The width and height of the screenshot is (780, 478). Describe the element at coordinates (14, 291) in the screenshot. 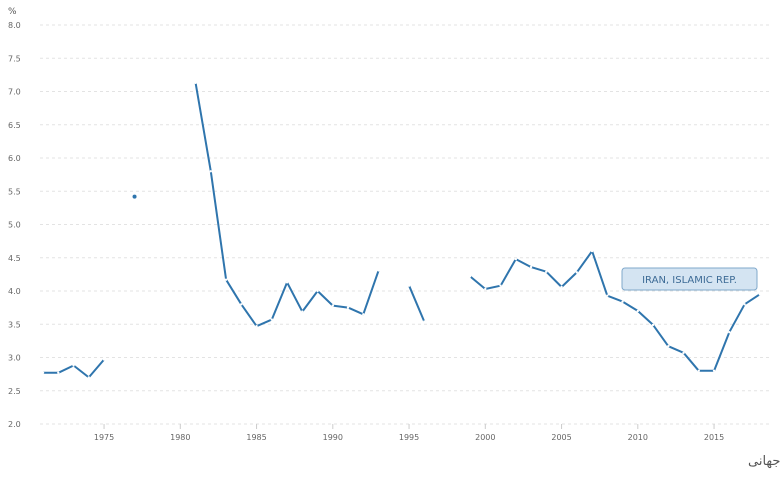

I see `y-tick-label: 4.0` at that location.